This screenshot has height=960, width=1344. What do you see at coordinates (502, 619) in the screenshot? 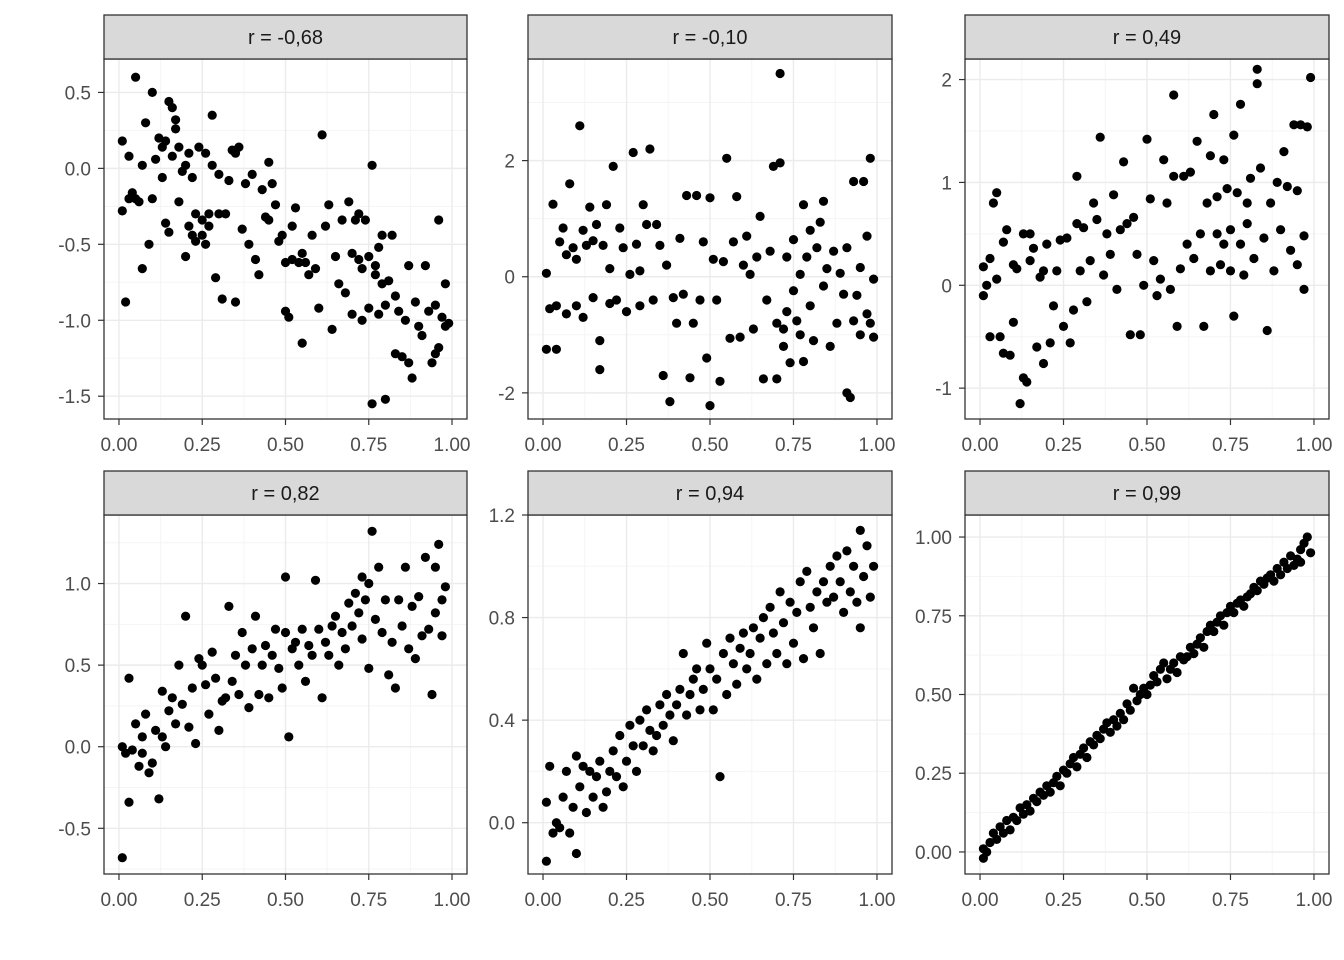
I see `y-tick-label: 0.8` at bounding box center [502, 619].